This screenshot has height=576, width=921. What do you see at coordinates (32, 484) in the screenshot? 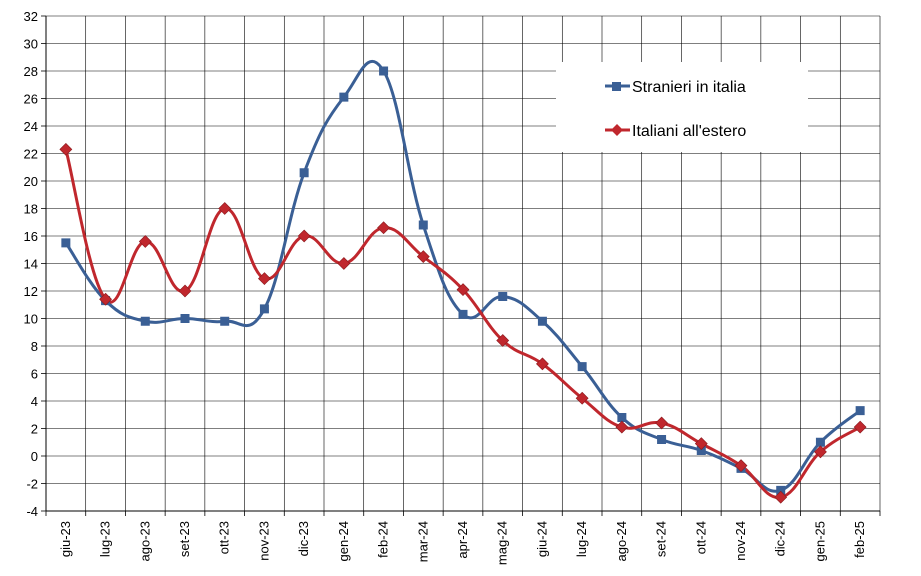
I see `y-tick-label: -2` at bounding box center [32, 484].